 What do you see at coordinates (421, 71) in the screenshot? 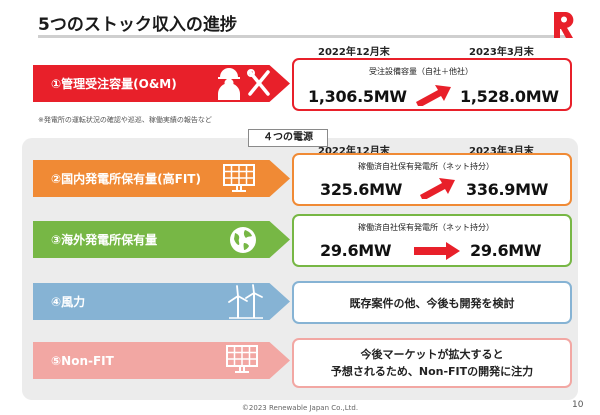
I see `row-om-box-label: 受注設備容量（自社＋他社）` at bounding box center [421, 71].